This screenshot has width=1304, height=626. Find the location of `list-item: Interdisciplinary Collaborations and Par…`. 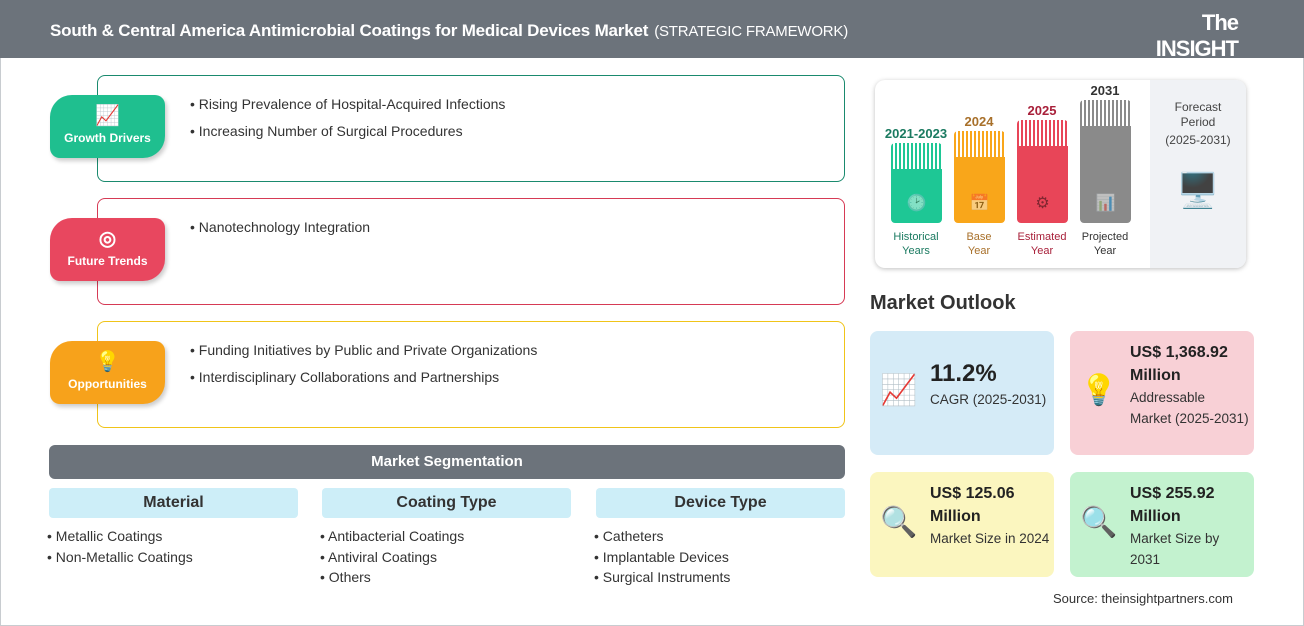

list-item: Interdisciplinary Collaborations and Par… is located at coordinates (363, 377).